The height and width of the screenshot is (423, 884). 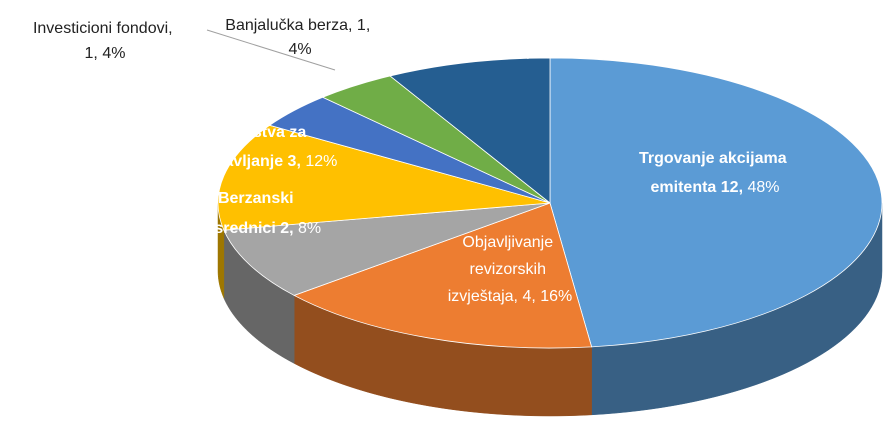 I want to click on label-part: 12%, so click(x=321, y=161).